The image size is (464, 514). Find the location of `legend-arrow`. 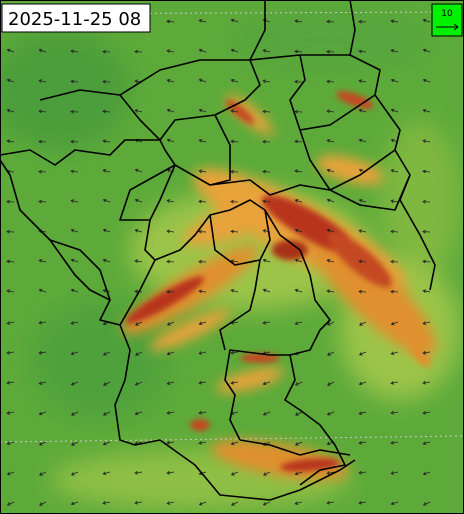

legend-arrow is located at coordinates (447, 27).